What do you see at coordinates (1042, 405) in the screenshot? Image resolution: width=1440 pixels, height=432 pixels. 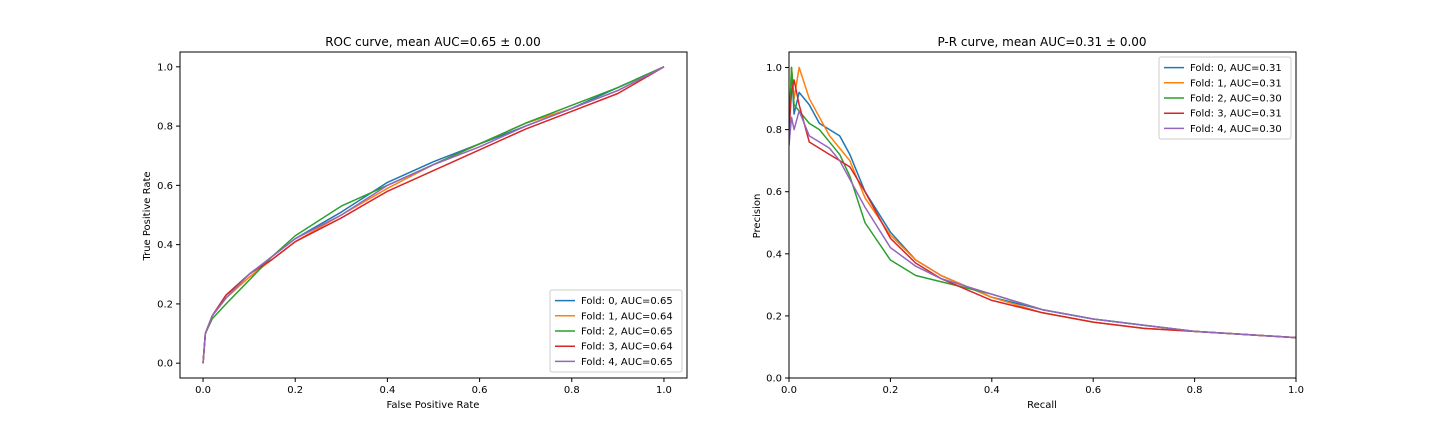 I see `pr-xlabel: Recall` at bounding box center [1042, 405].